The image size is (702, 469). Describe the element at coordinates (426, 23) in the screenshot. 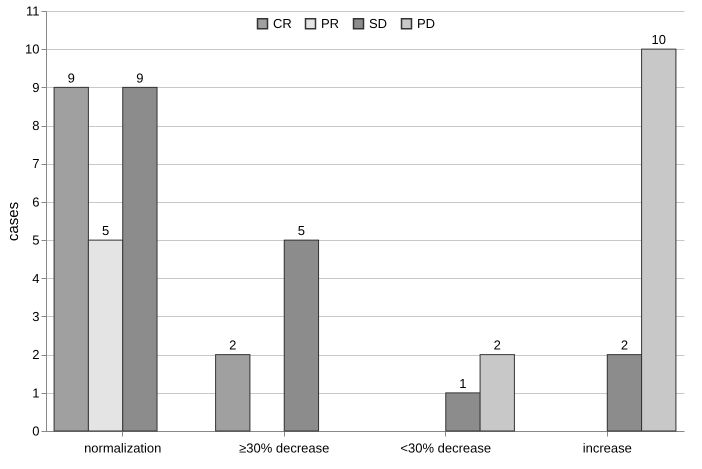

I see `legend-label: PD` at that location.